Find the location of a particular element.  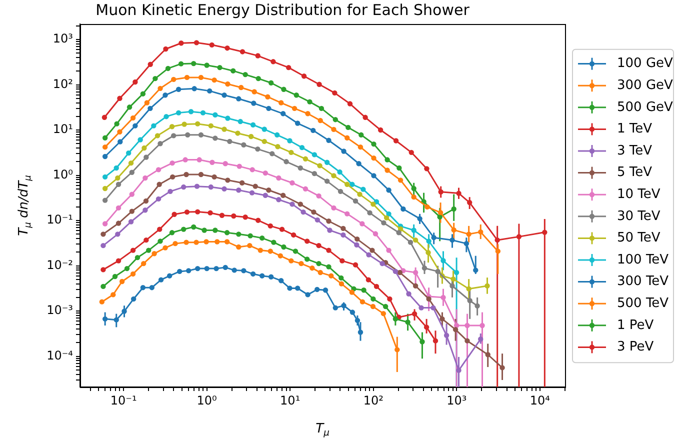

legend-label: 100 TeV is located at coordinates (643, 260).